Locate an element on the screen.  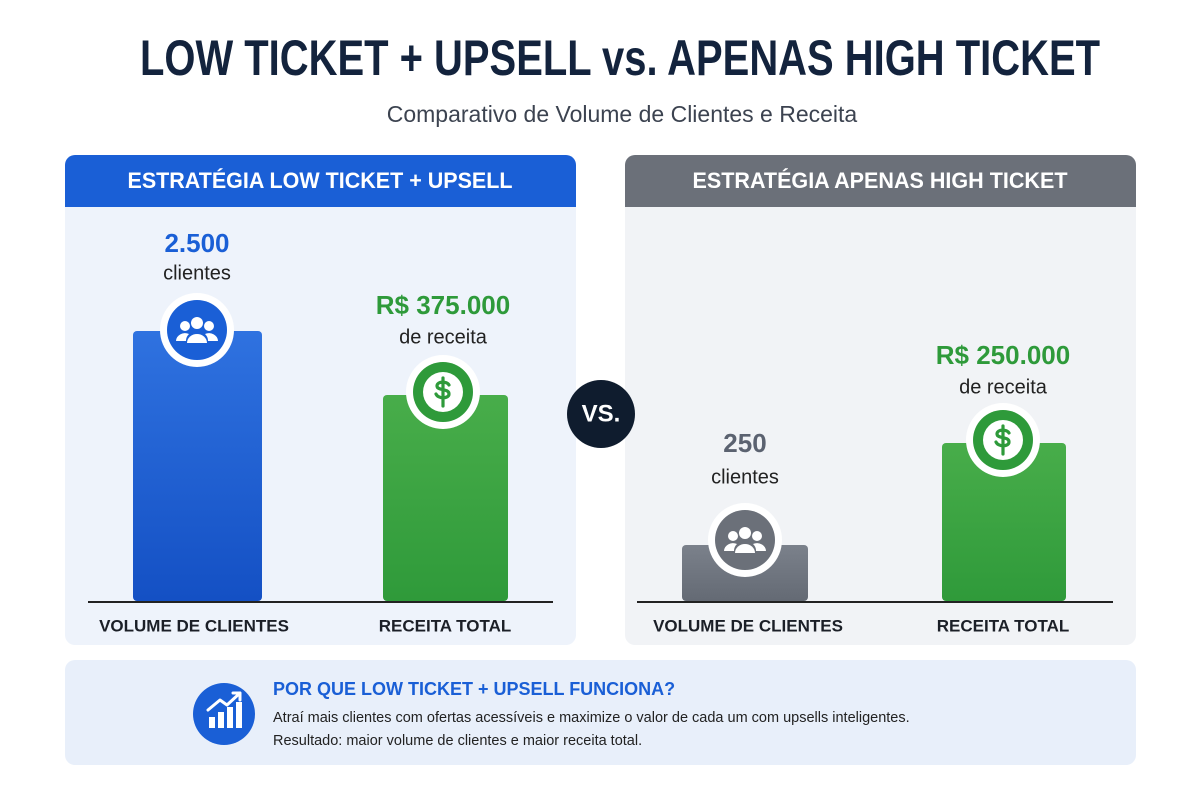
vs-badge is located at coordinates (601, 414).